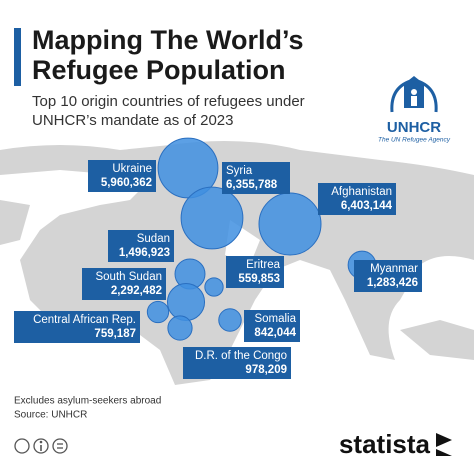 The image size is (474, 474). I want to click on country-name: Ukraine, so click(132, 169).